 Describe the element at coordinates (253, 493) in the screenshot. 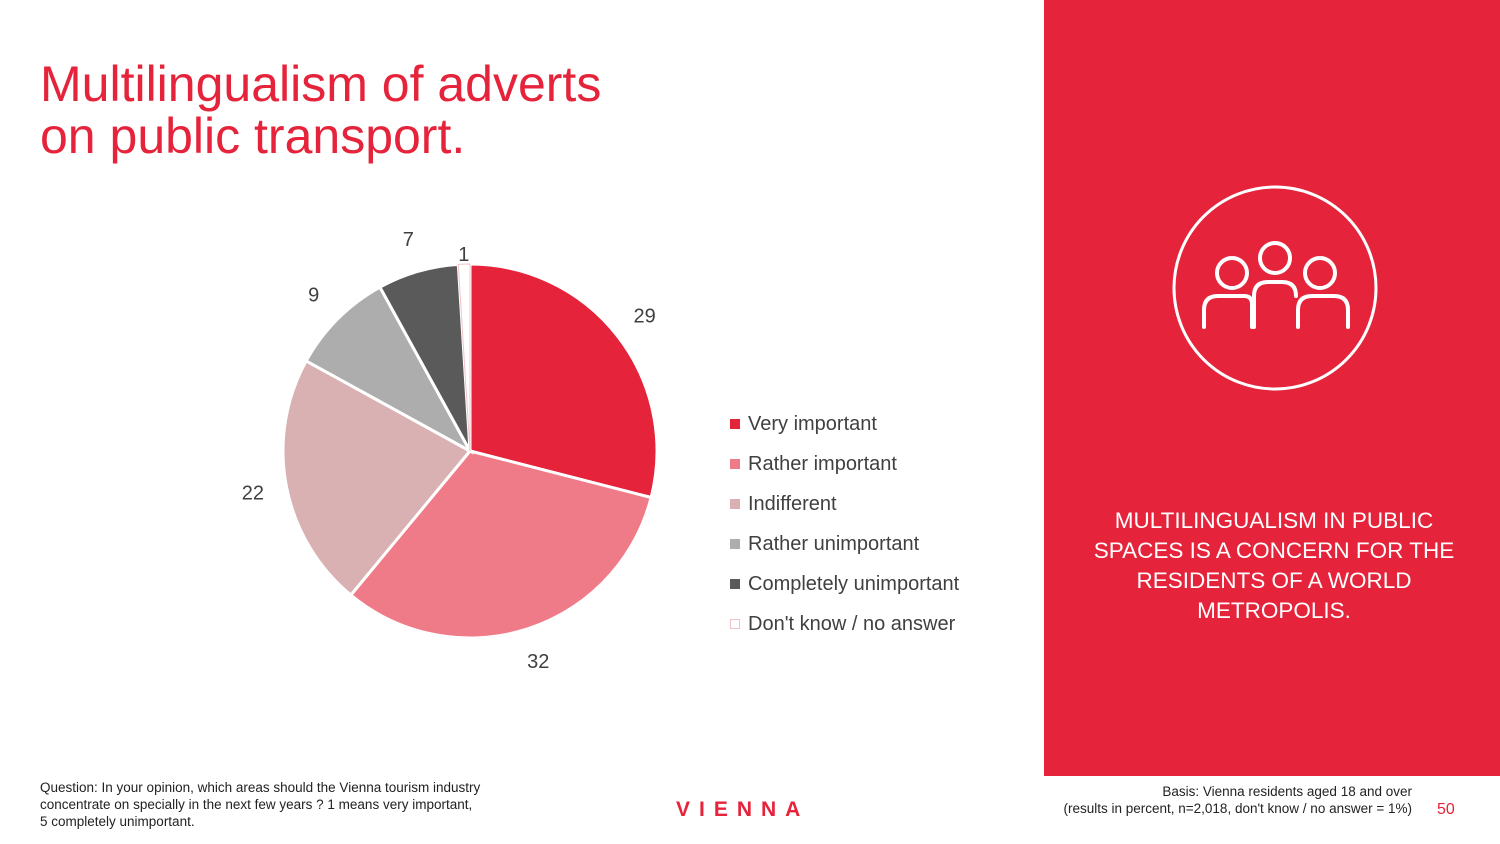

I see `pie-data-label: 22` at that location.